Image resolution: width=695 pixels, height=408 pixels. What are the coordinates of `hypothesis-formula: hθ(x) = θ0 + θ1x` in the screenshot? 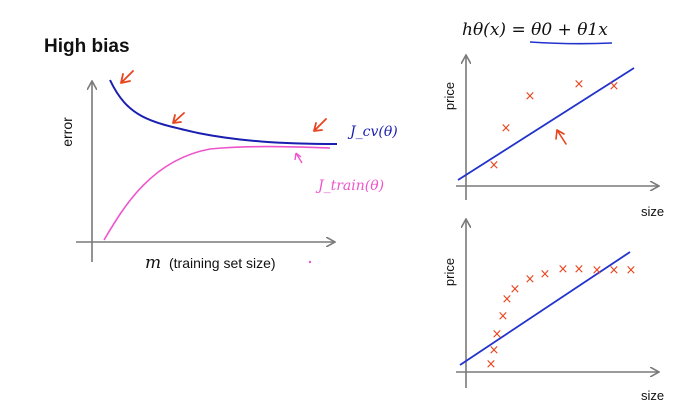 It's located at (535, 30).